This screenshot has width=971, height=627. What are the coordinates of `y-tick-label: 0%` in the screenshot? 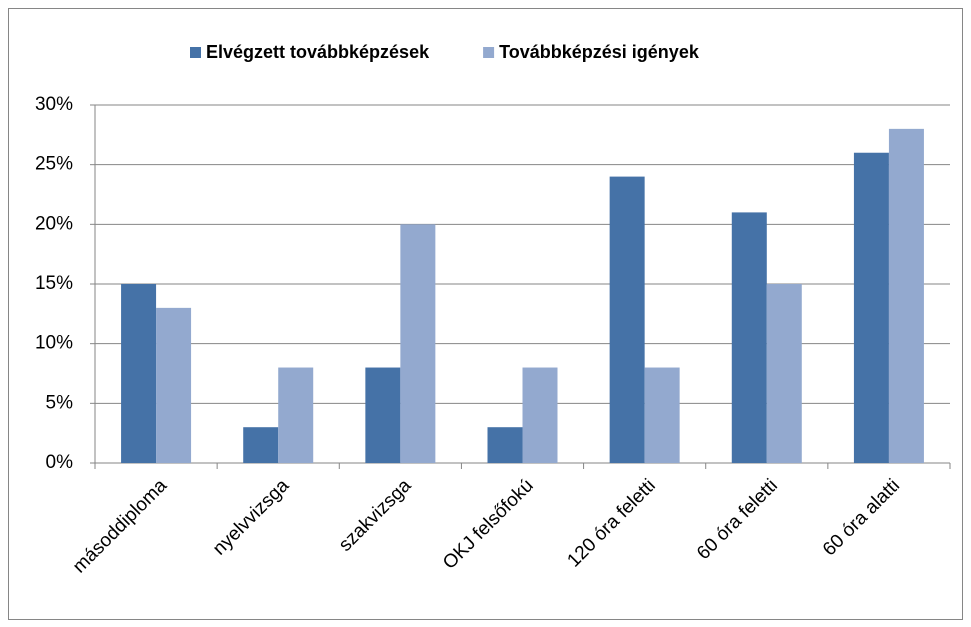 It's located at (60, 462).